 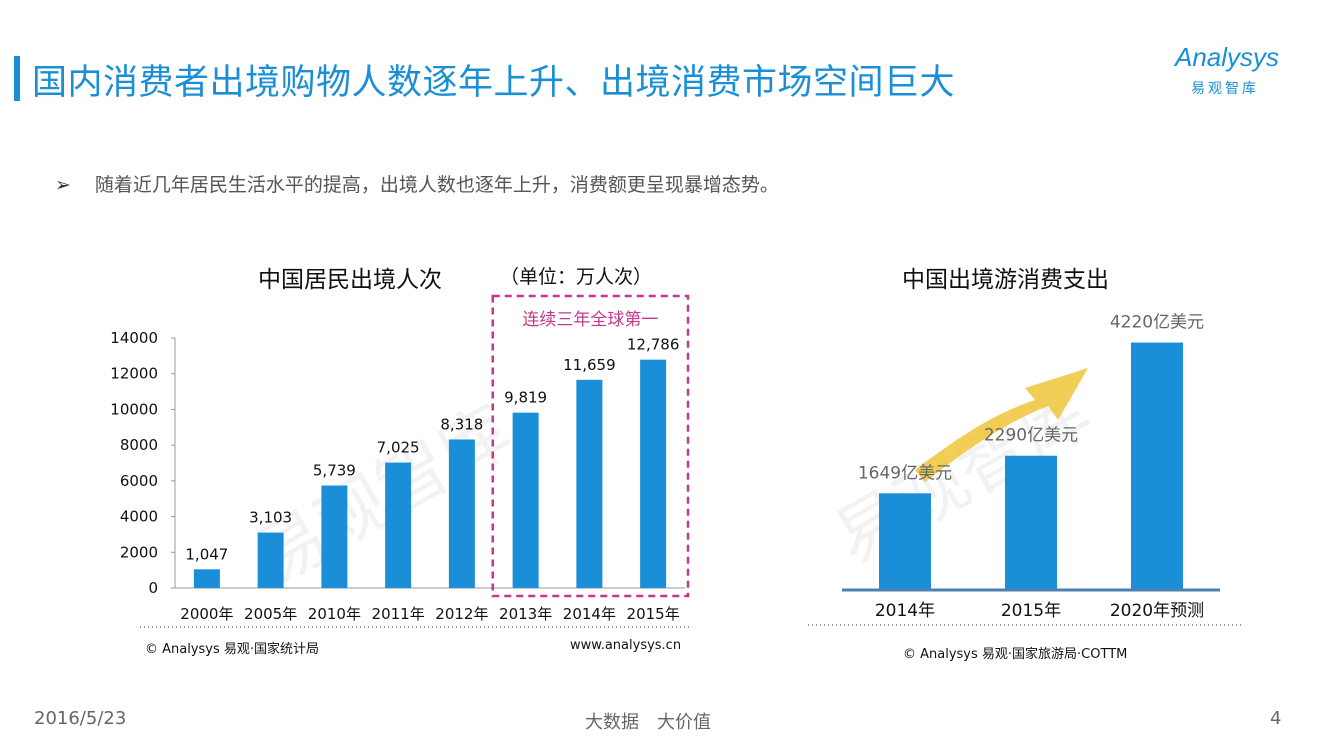 I want to click on chart2-data-label: 2290亿美元, so click(x=1031, y=436).